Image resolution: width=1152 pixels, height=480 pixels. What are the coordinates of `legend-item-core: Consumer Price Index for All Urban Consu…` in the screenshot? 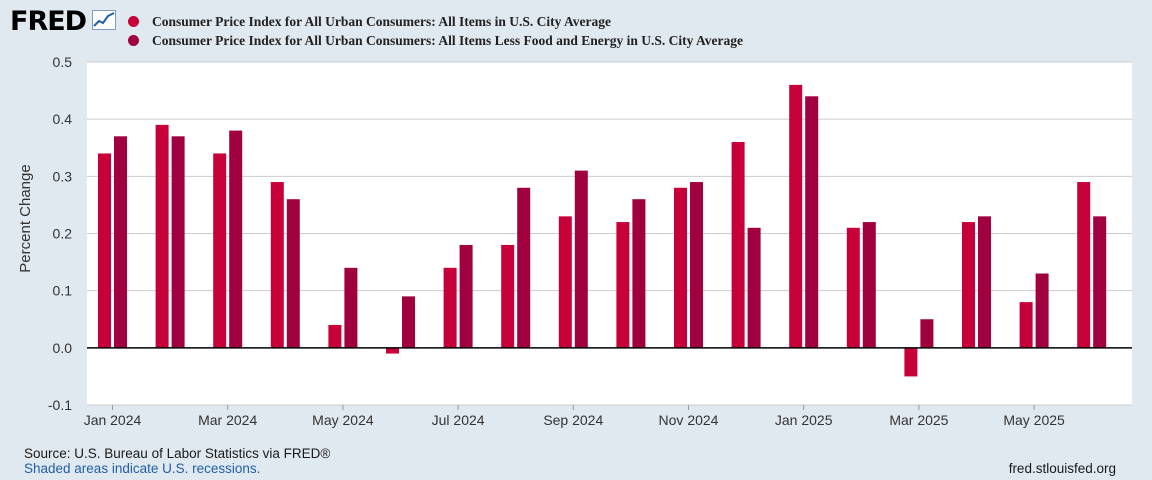 It's located at (435, 40).